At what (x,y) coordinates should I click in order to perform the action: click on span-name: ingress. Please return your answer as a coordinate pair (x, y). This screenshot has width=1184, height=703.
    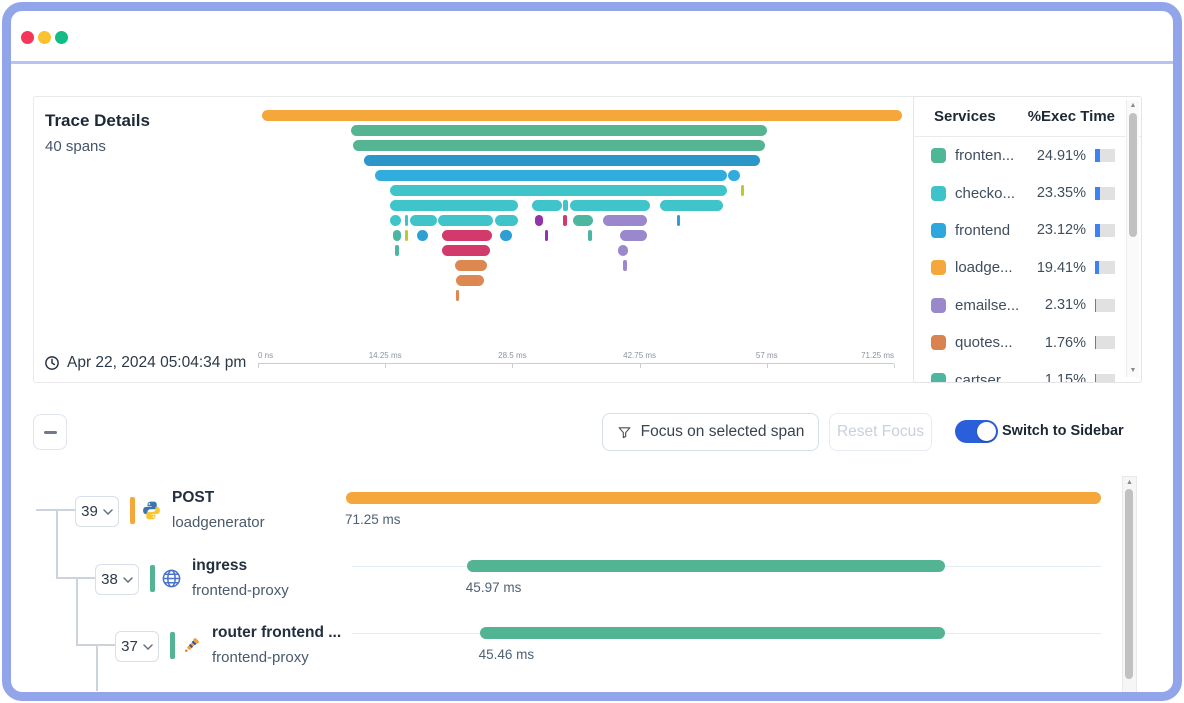
    Looking at the image, I should click on (220, 565).